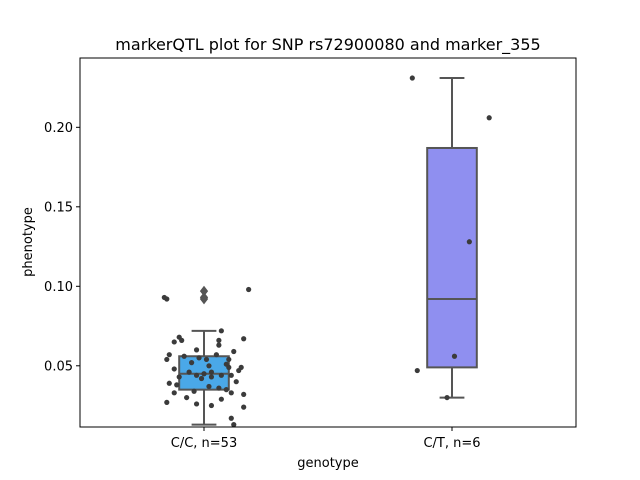 This screenshot has width=640, height=480. I want to click on x-axis: C/C, n=53 C/T, n=6, so click(326, 439).